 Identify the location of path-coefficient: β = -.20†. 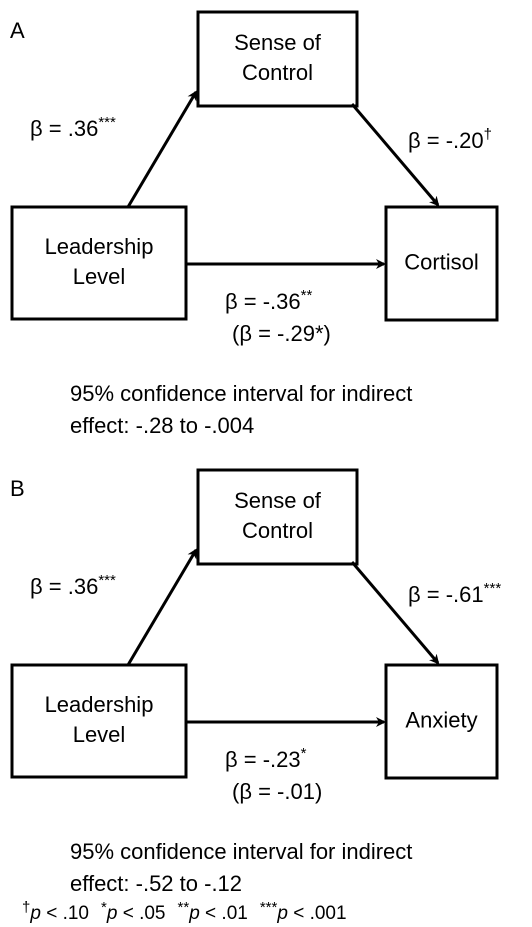
(450, 139).